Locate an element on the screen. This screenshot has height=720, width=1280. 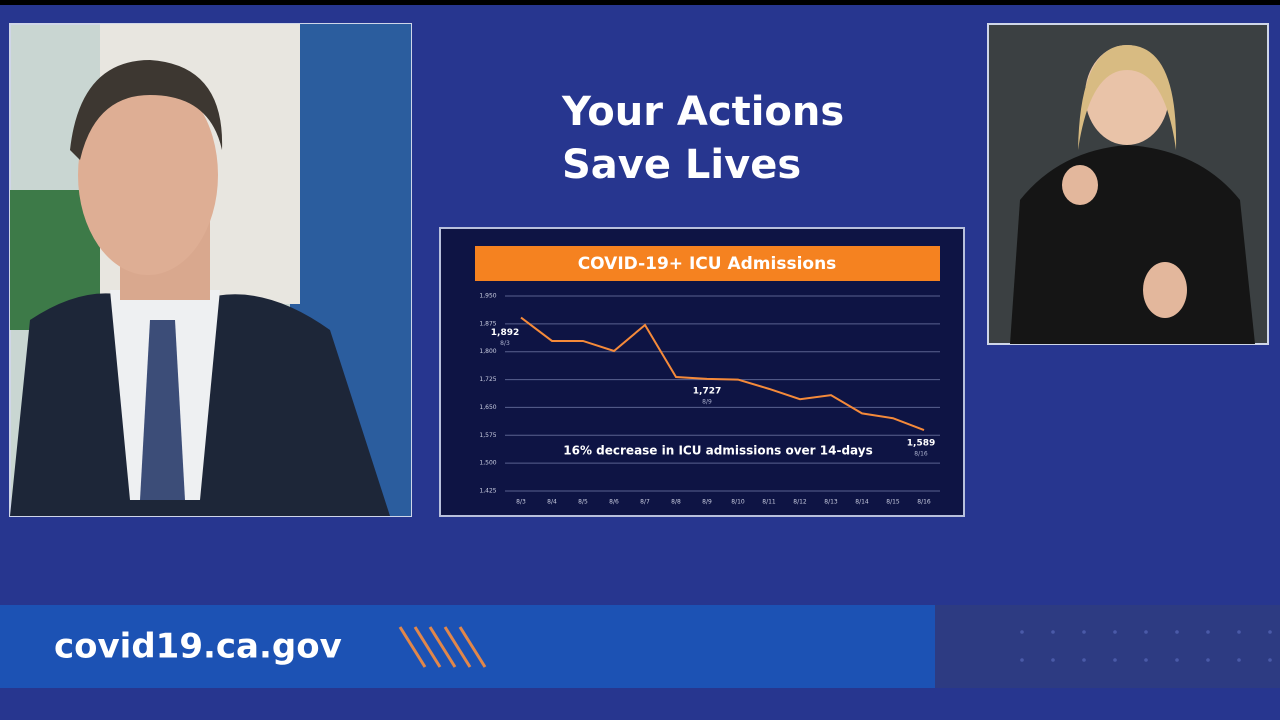
banner-decoration is located at coordinates (1107, 646).